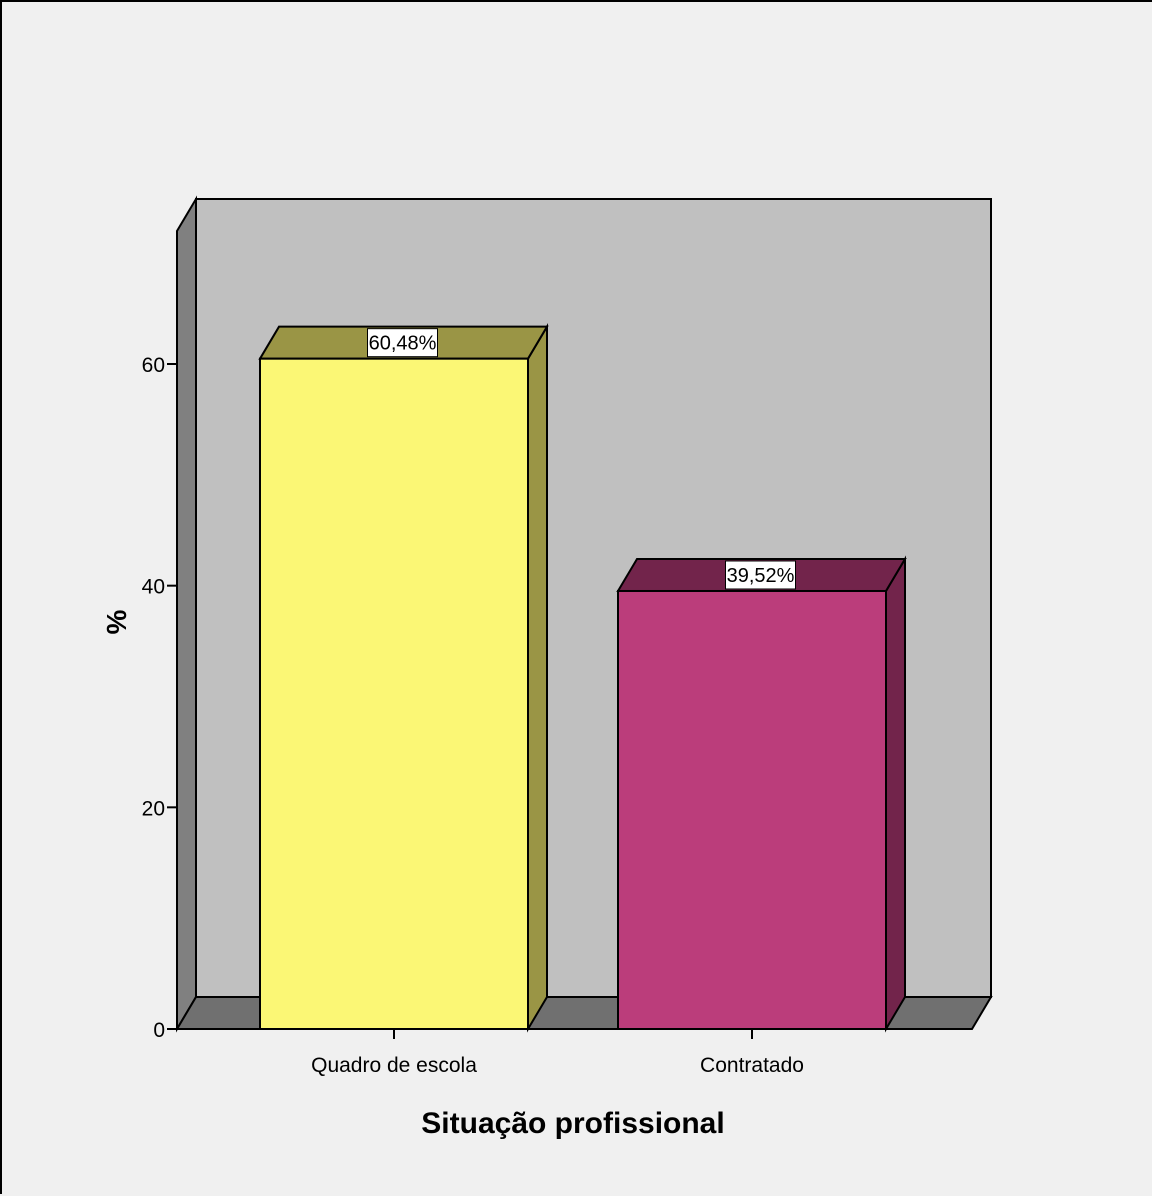  I want to click on data-label: 39,52%, so click(761, 576).